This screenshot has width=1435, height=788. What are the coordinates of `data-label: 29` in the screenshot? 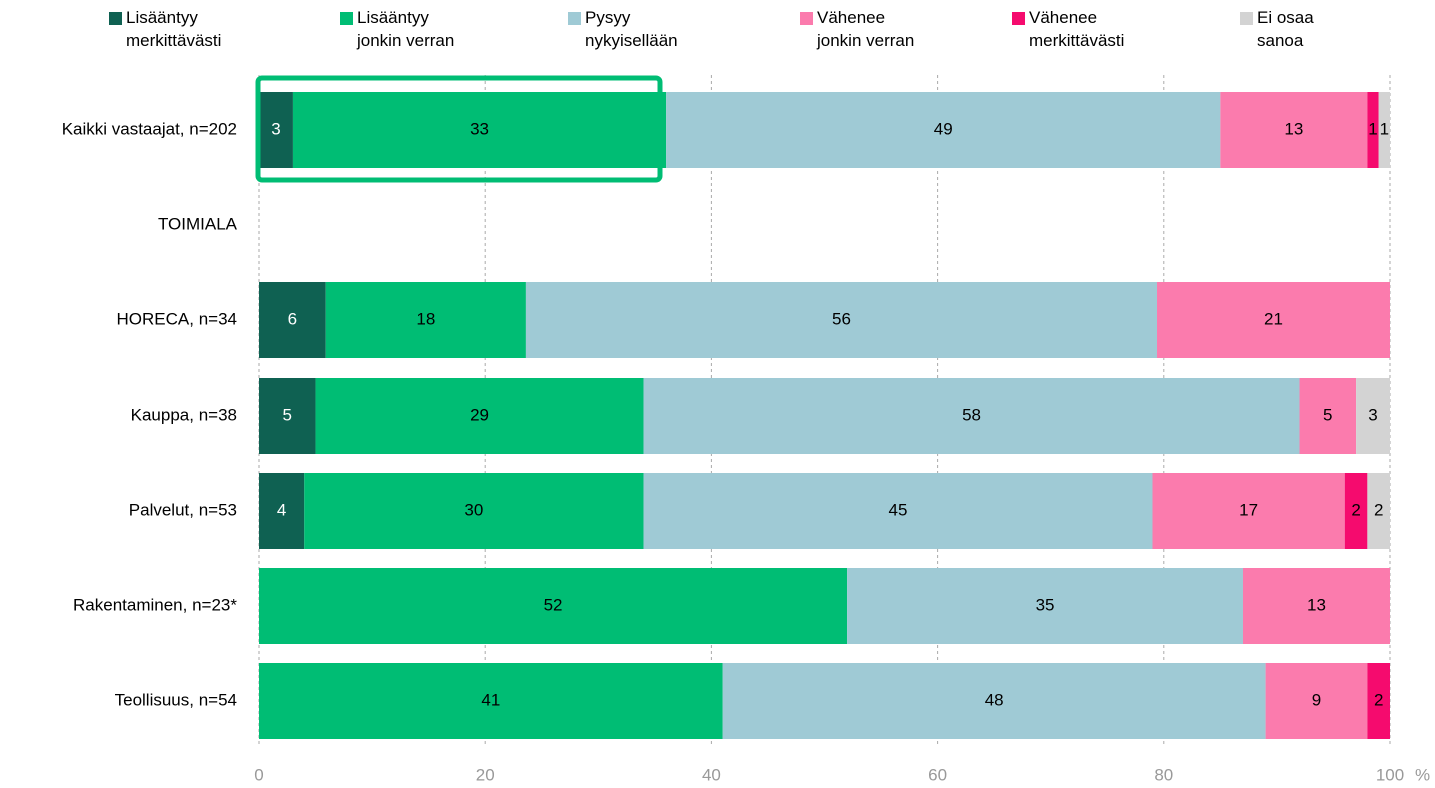 It's located at (479, 414).